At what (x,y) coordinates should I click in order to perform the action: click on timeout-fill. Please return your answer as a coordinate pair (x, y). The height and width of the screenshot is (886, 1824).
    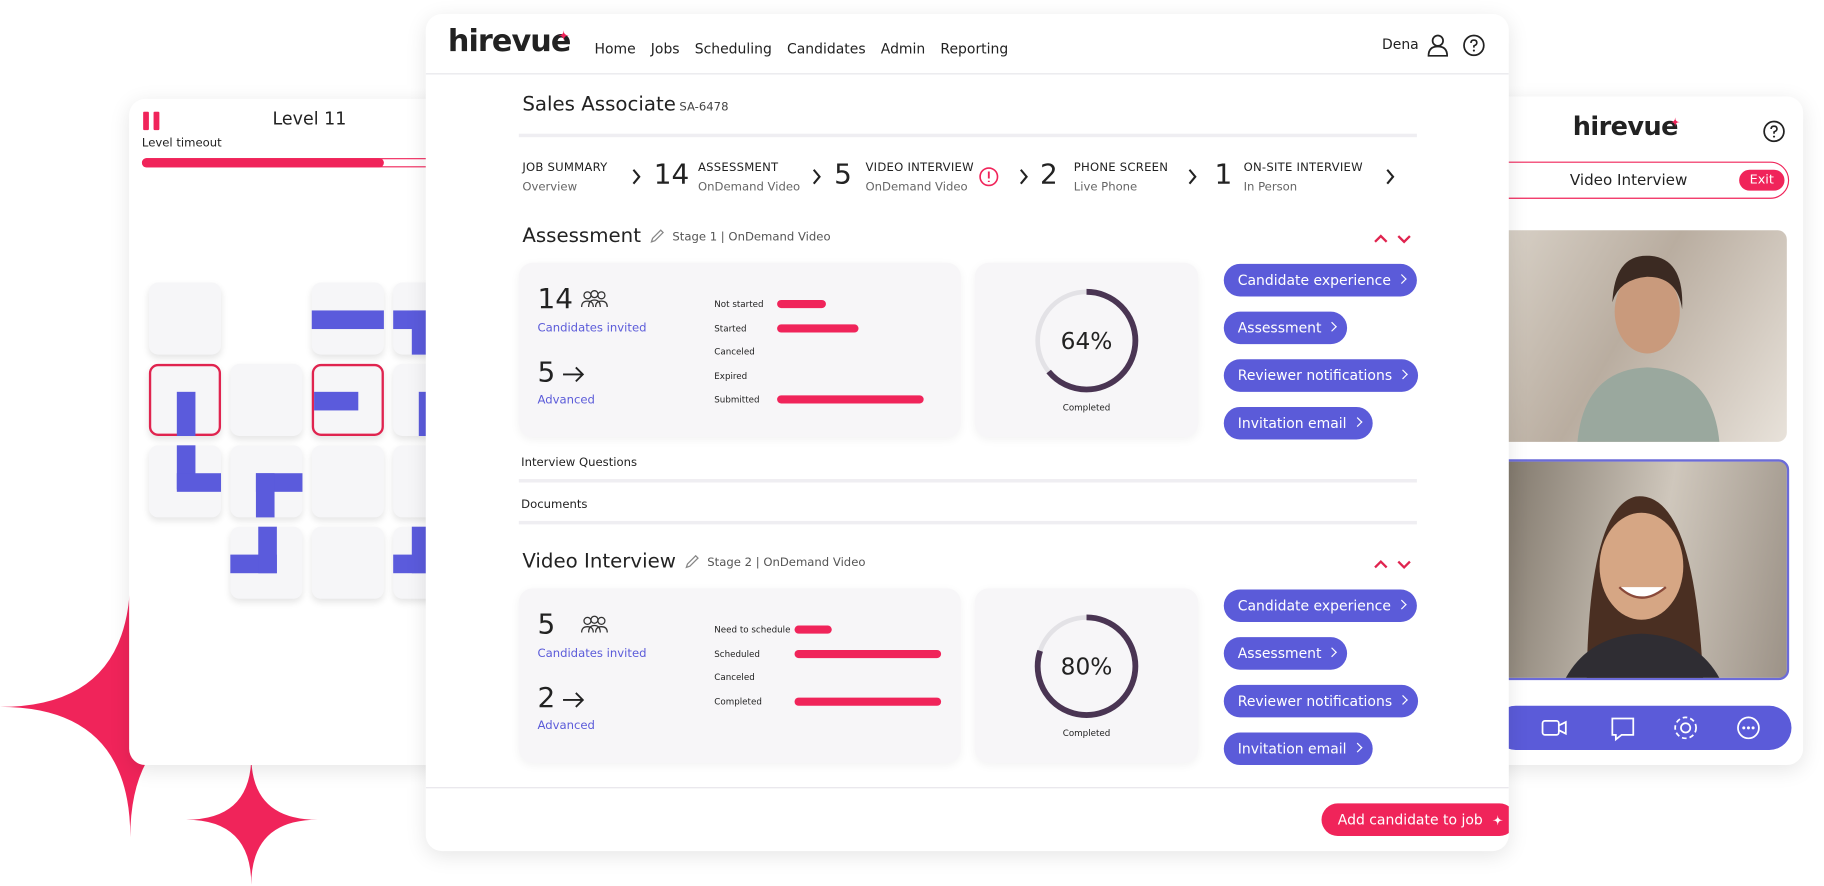
    Looking at the image, I should click on (262, 163).